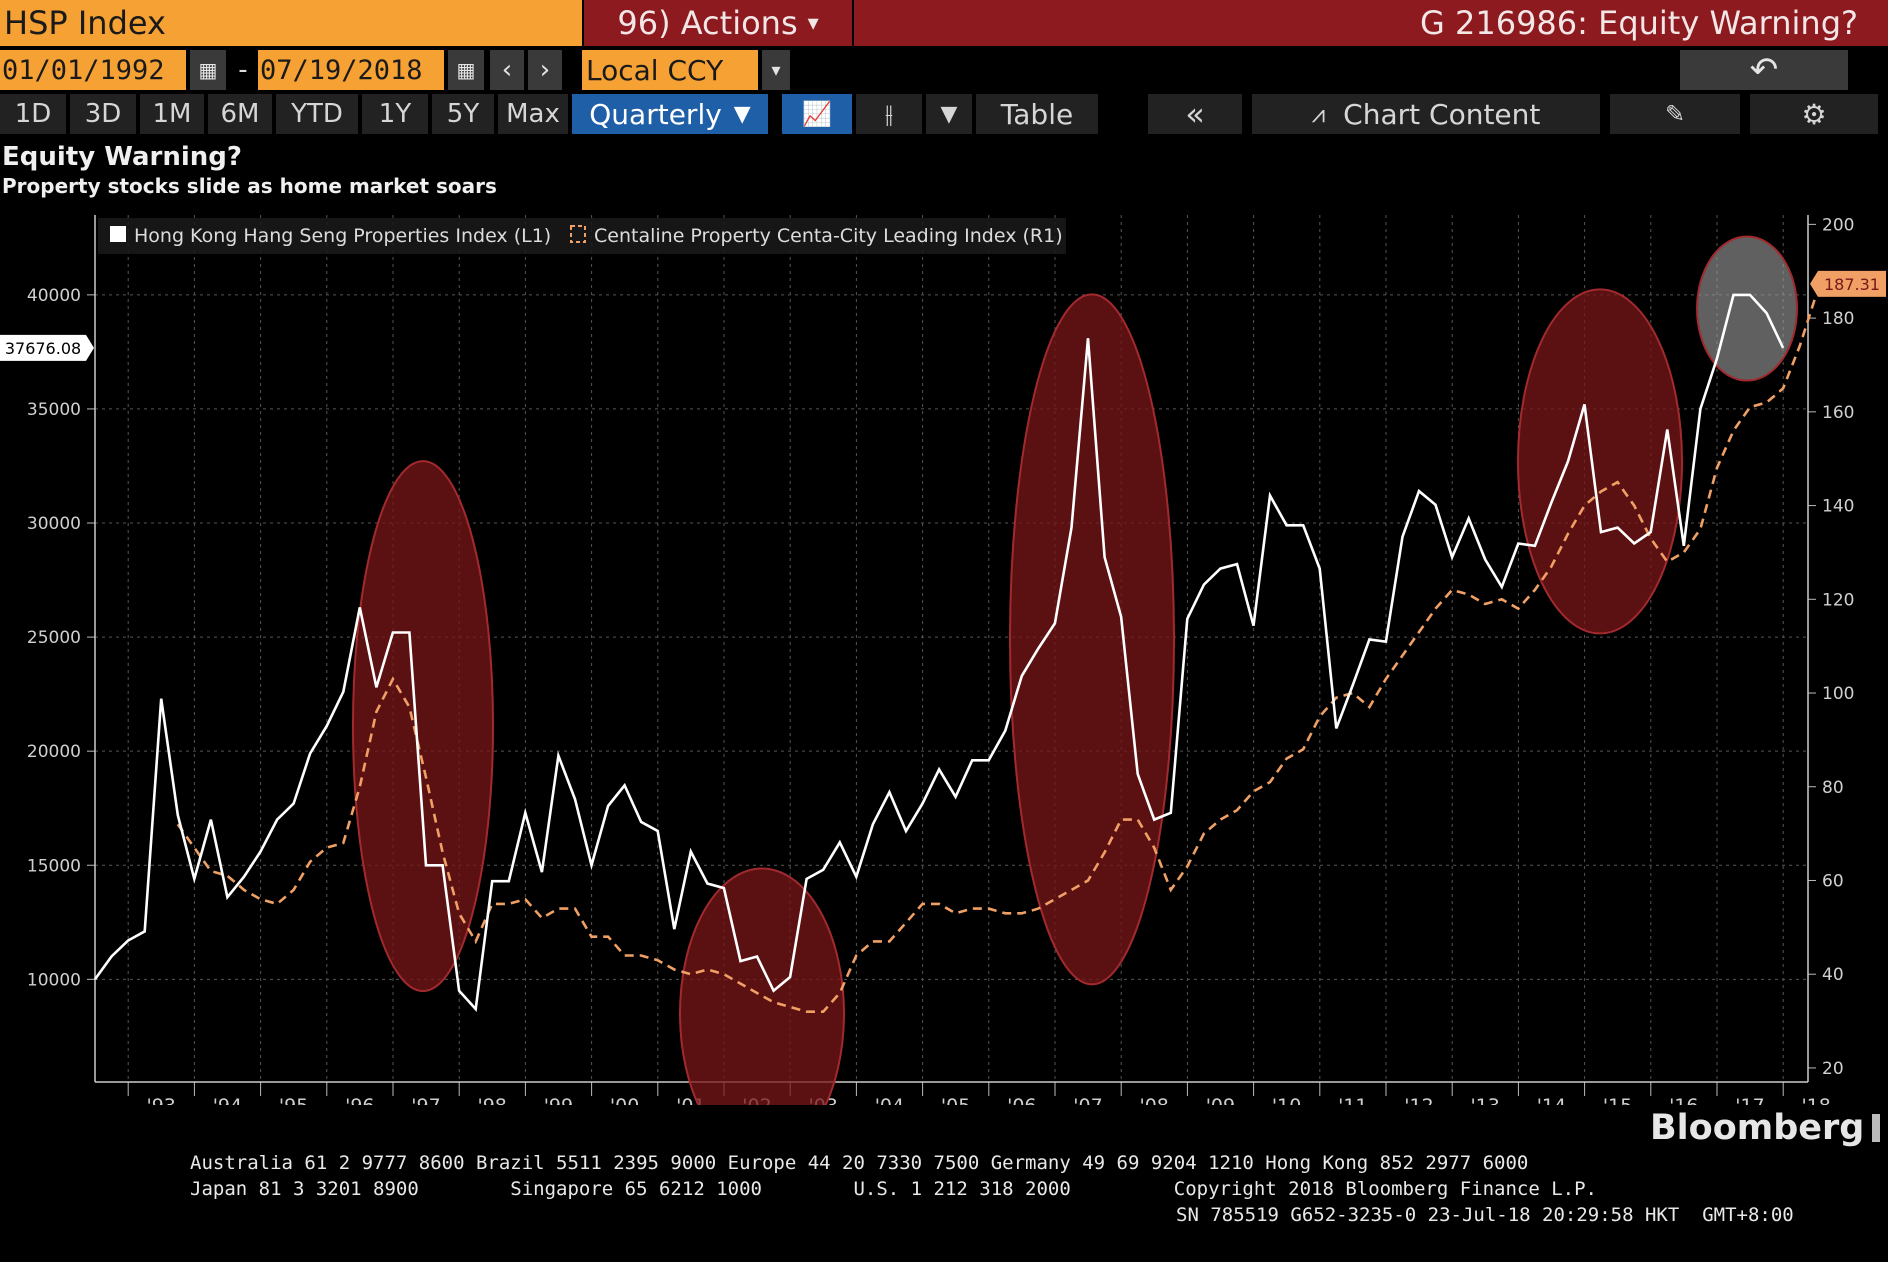  I want to click on x-tick-label: '98, so click(491, 1100).